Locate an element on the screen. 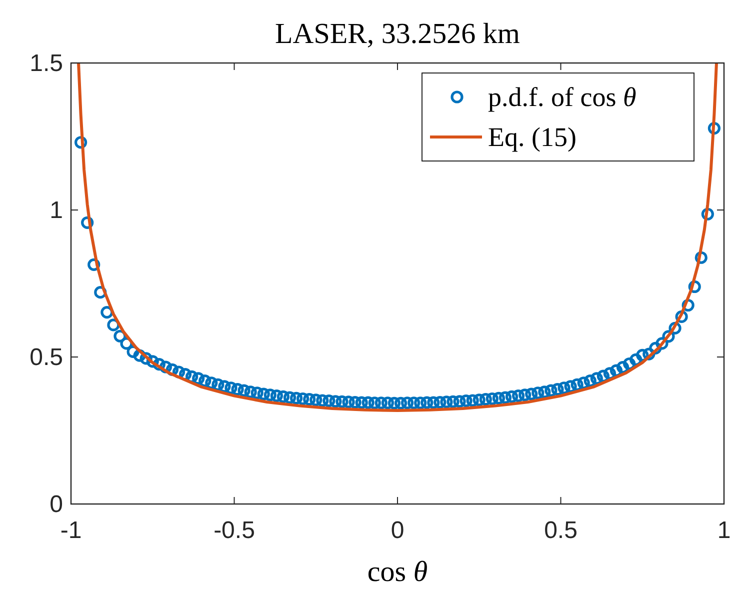  y-tick-label: 1 is located at coordinates (56, 210).